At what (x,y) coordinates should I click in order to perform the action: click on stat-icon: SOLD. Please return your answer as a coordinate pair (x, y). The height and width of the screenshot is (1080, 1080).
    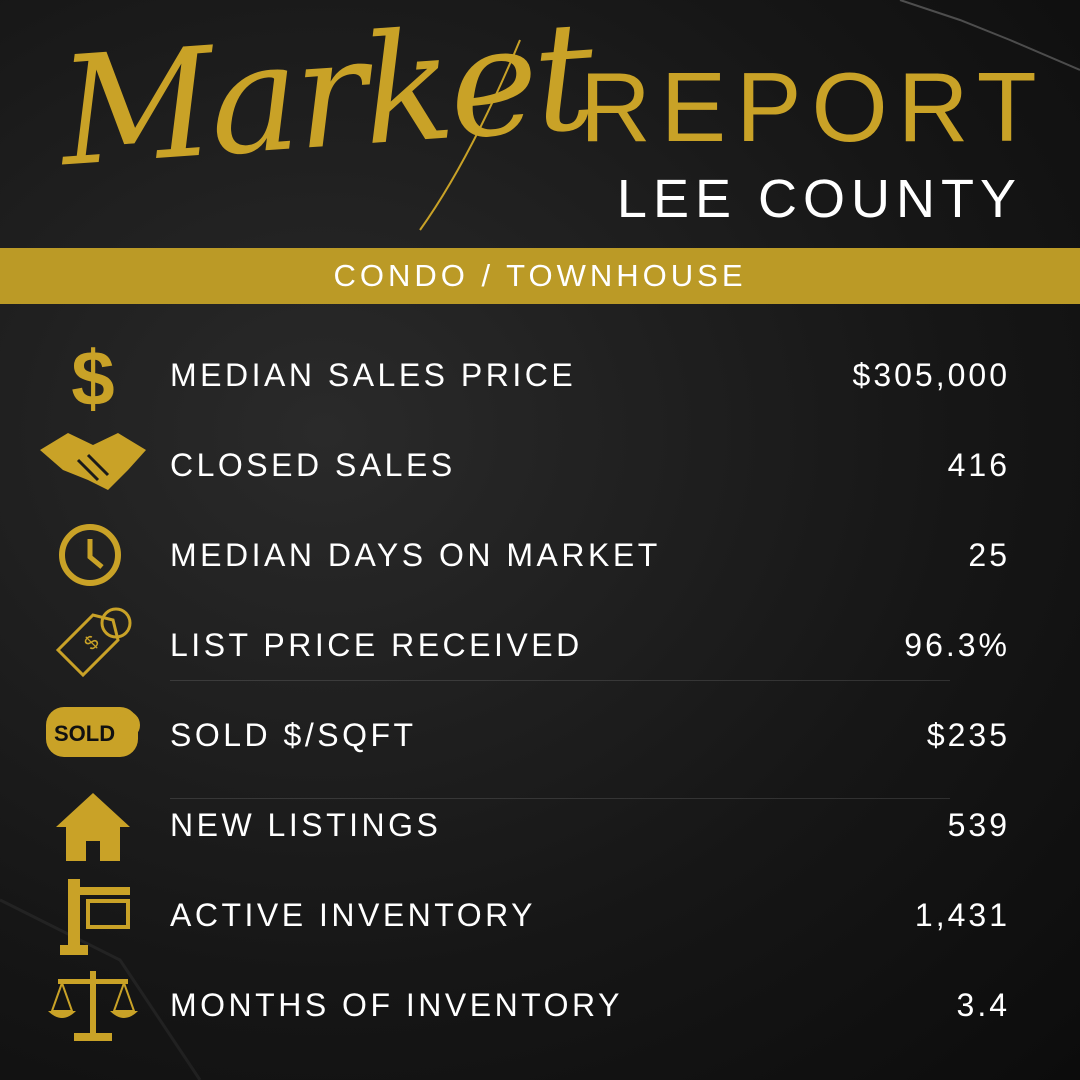
    Looking at the image, I should click on (93, 732).